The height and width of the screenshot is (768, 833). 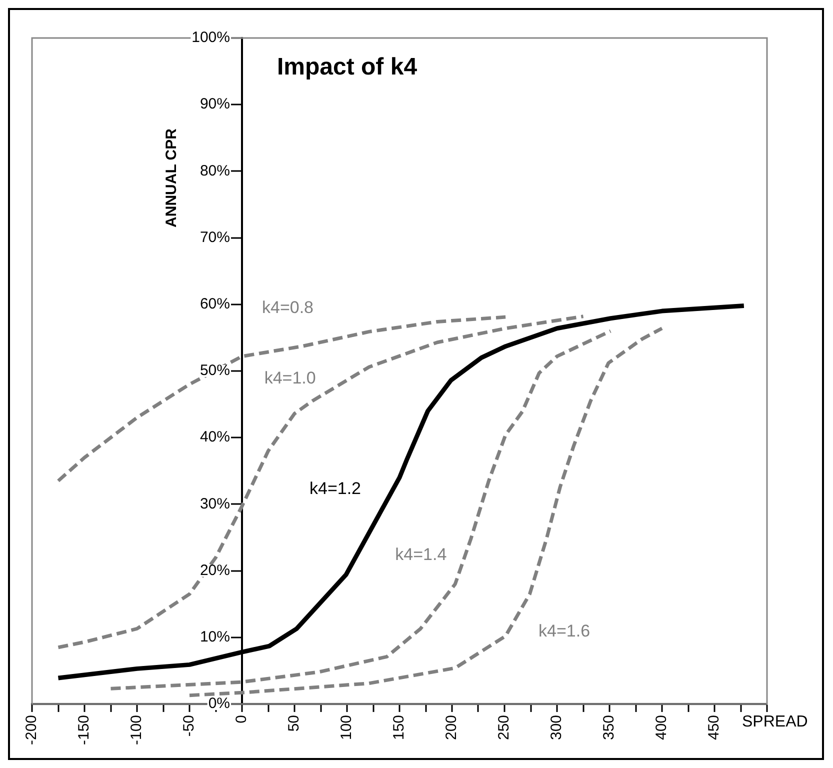 I want to click on x-tick-label: 300, so click(x=557, y=727).